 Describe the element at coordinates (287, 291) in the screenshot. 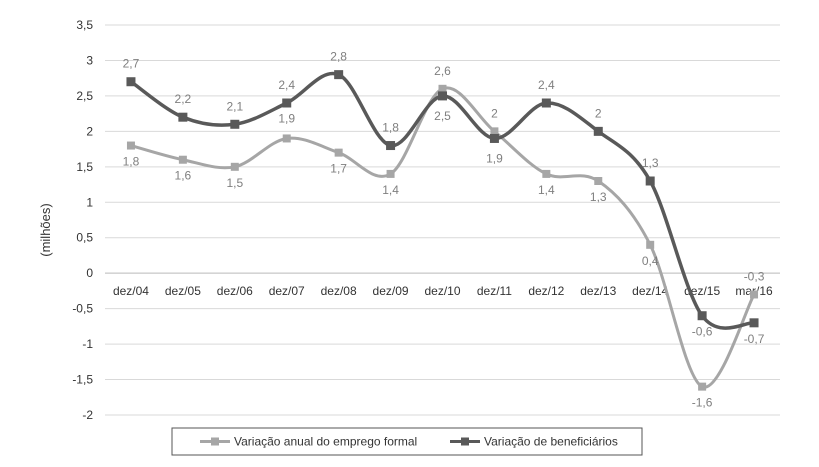

I see `x-tick-label: dez/07` at that location.